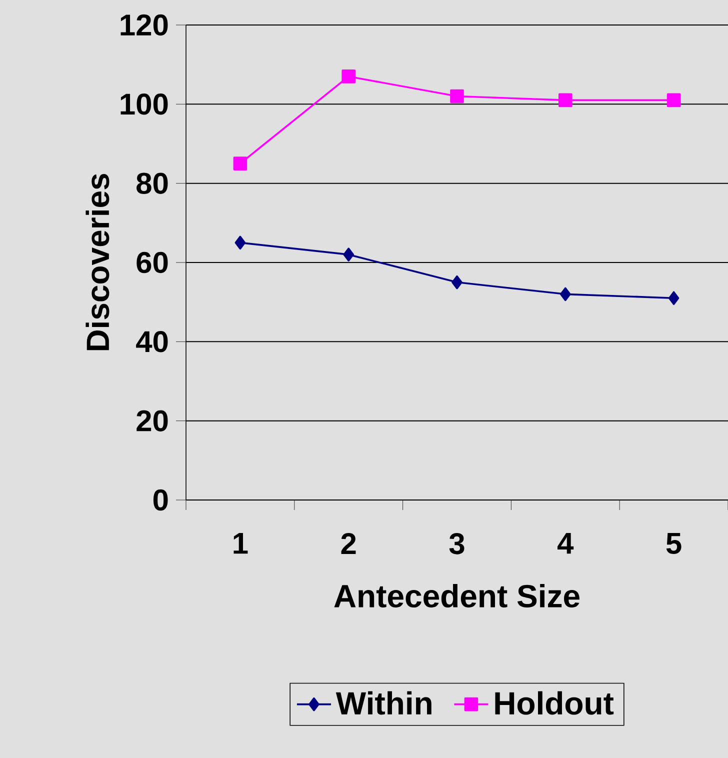 The height and width of the screenshot is (758, 728). I want to click on y-tick-label: 40, so click(152, 341).